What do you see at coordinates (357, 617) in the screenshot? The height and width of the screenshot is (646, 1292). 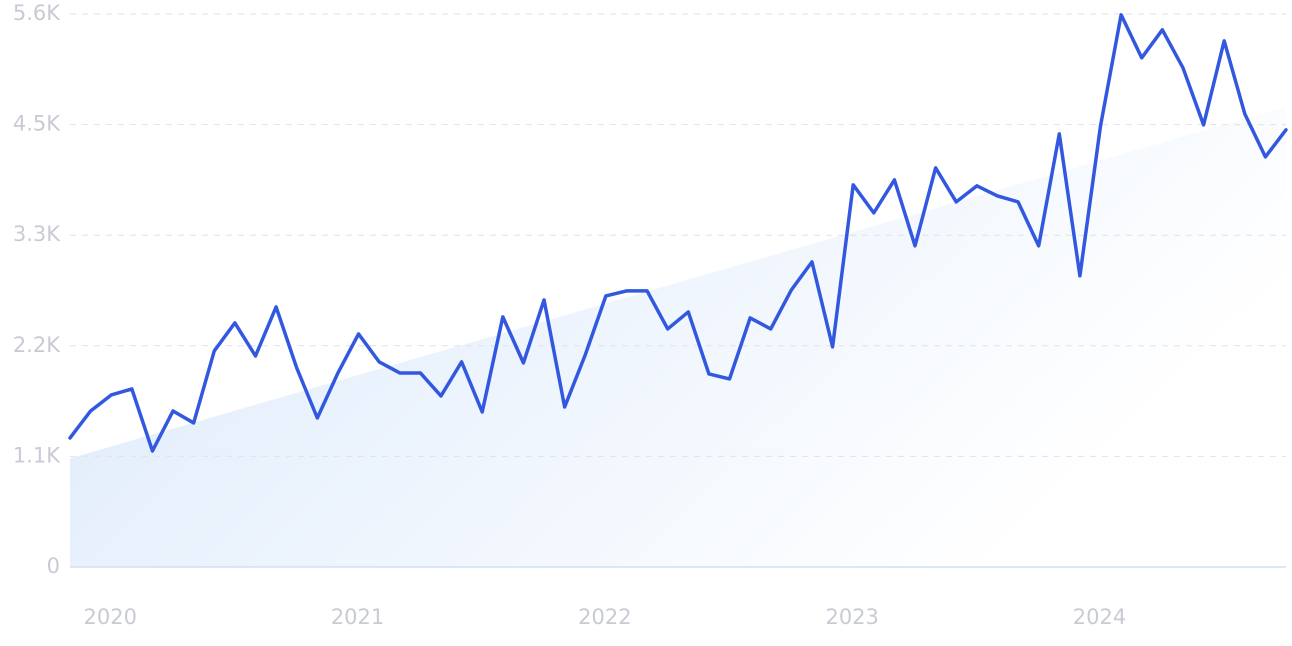 I see `x-tick-label: 2021` at bounding box center [357, 617].